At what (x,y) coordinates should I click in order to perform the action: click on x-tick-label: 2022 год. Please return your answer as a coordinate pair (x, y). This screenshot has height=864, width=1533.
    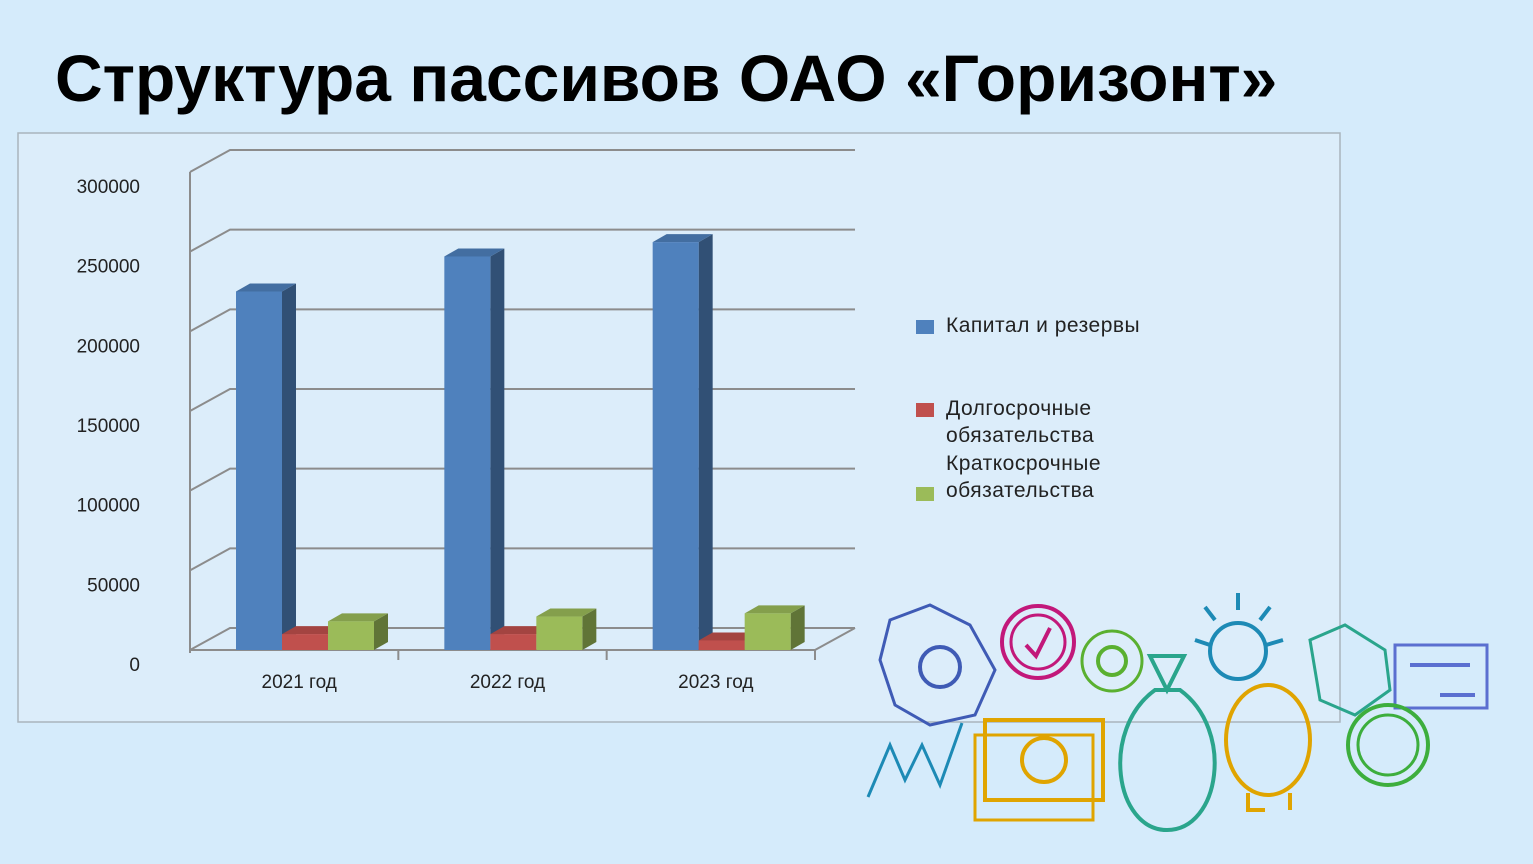
    Looking at the image, I should click on (507, 682).